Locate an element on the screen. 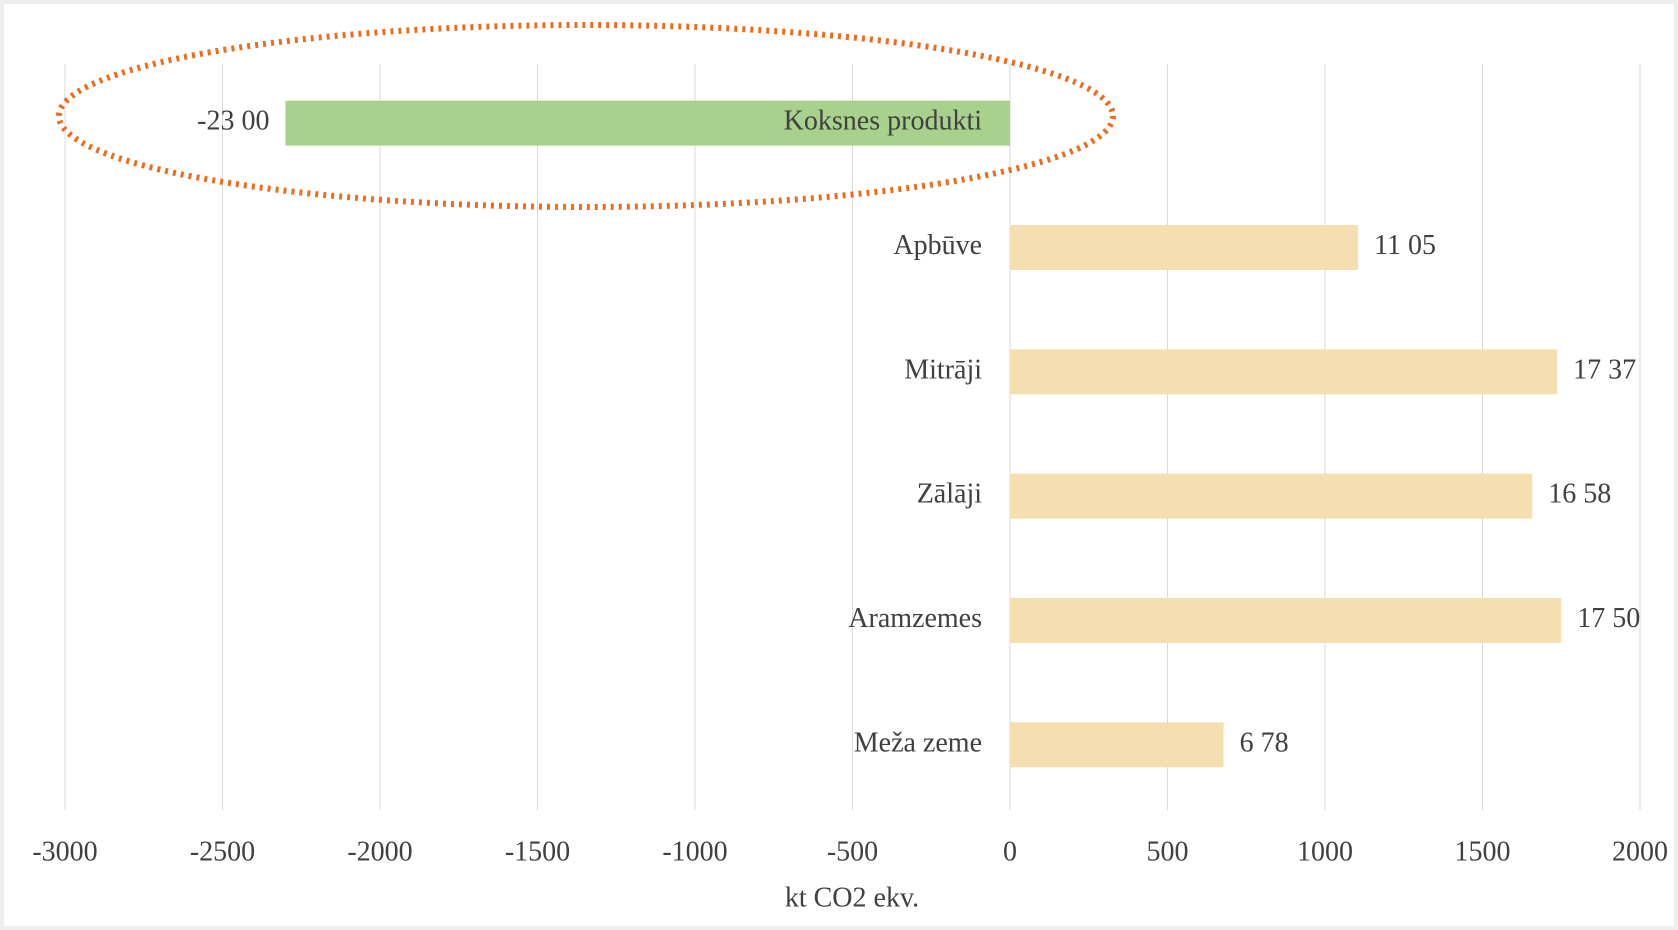 Image resolution: width=1678 pixels, height=930 pixels. x-tick-label: -1500 is located at coordinates (537, 851).